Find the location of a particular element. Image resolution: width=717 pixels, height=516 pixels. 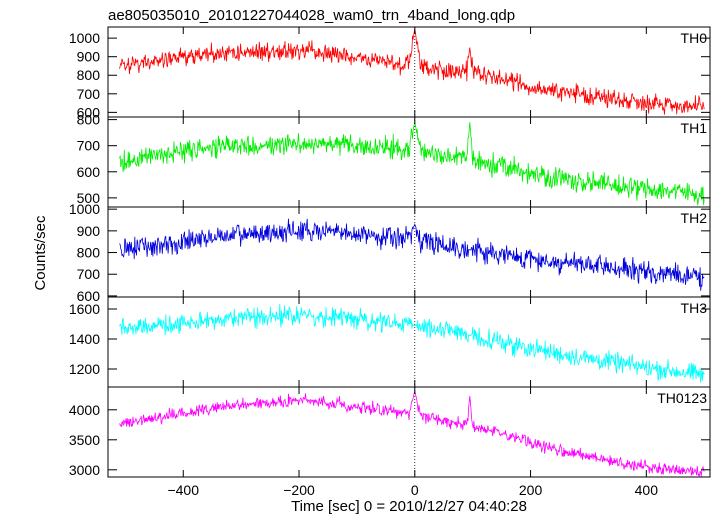

x-tick-label: 400 is located at coordinates (647, 490).